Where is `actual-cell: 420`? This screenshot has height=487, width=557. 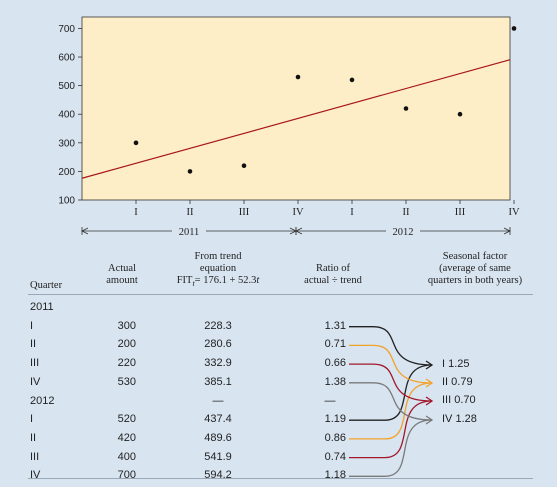
actual-cell: 420 is located at coordinates (126, 437).